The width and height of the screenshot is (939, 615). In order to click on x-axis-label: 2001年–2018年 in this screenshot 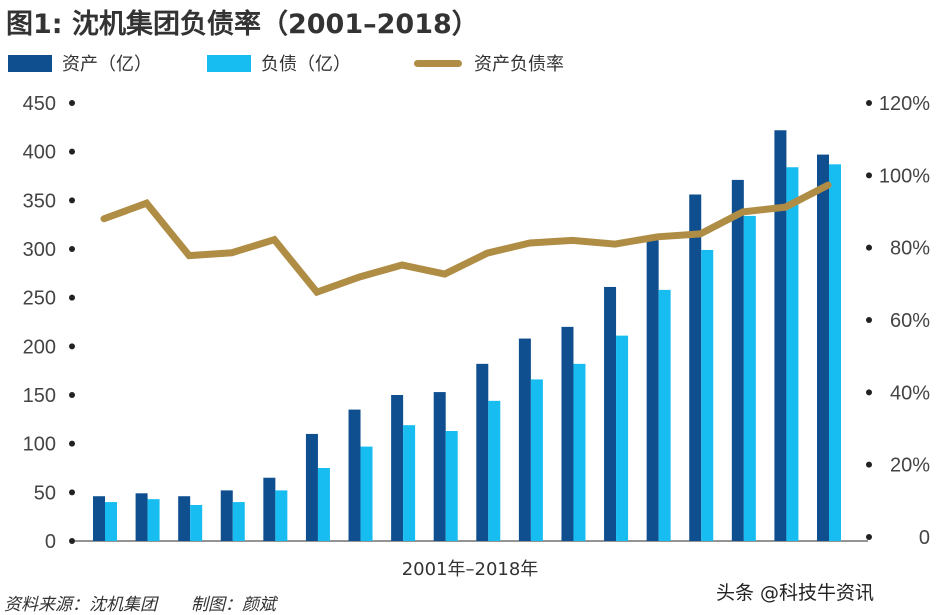, I will do `click(470, 569)`.